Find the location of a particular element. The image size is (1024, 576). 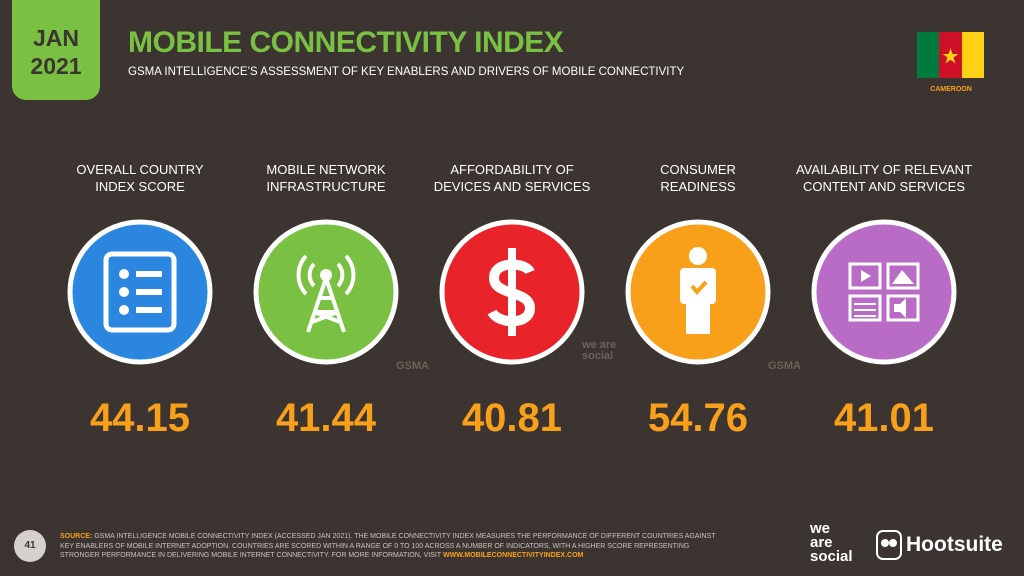

indicator-value: 41.44 is located at coordinates (326, 418).